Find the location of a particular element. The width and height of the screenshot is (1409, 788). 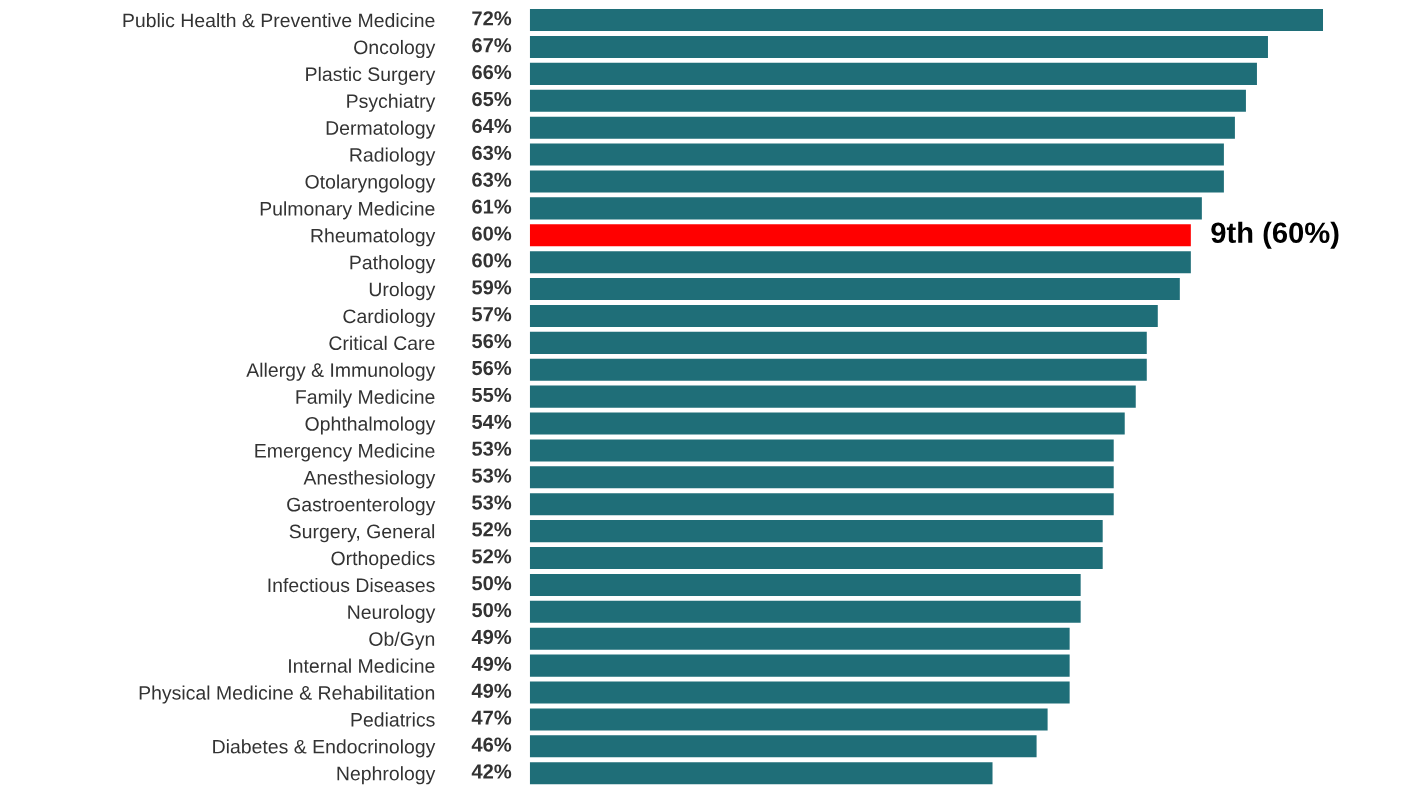

y-tick-label: Critical Care is located at coordinates (382, 343).